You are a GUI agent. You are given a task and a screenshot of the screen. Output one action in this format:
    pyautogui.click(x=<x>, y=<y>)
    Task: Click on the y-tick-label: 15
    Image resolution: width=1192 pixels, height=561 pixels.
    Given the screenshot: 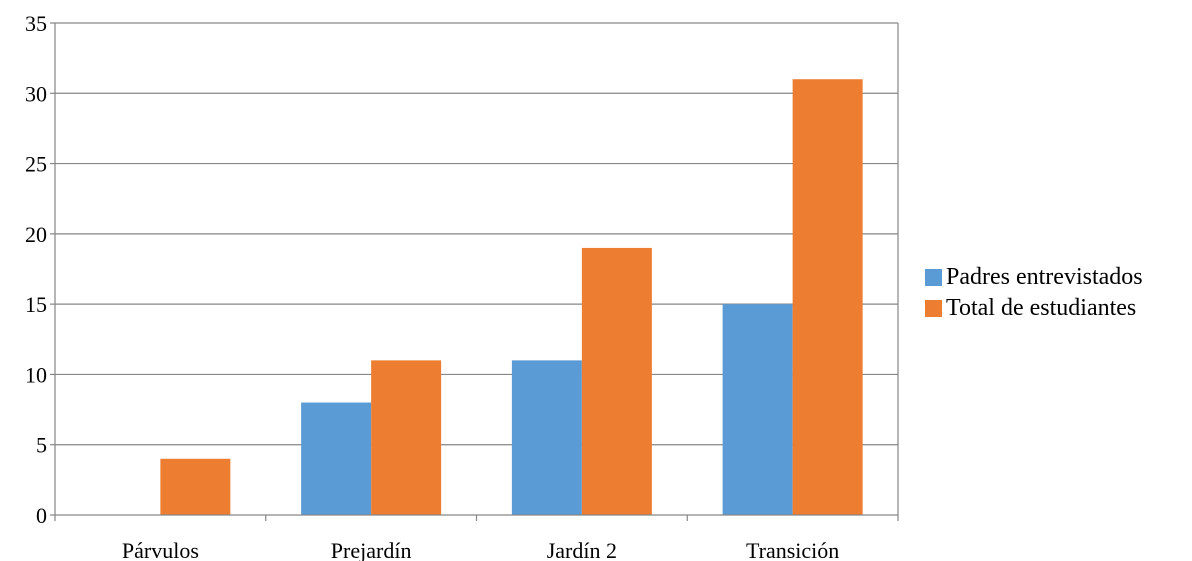 What is the action you would take?
    pyautogui.click(x=36, y=304)
    